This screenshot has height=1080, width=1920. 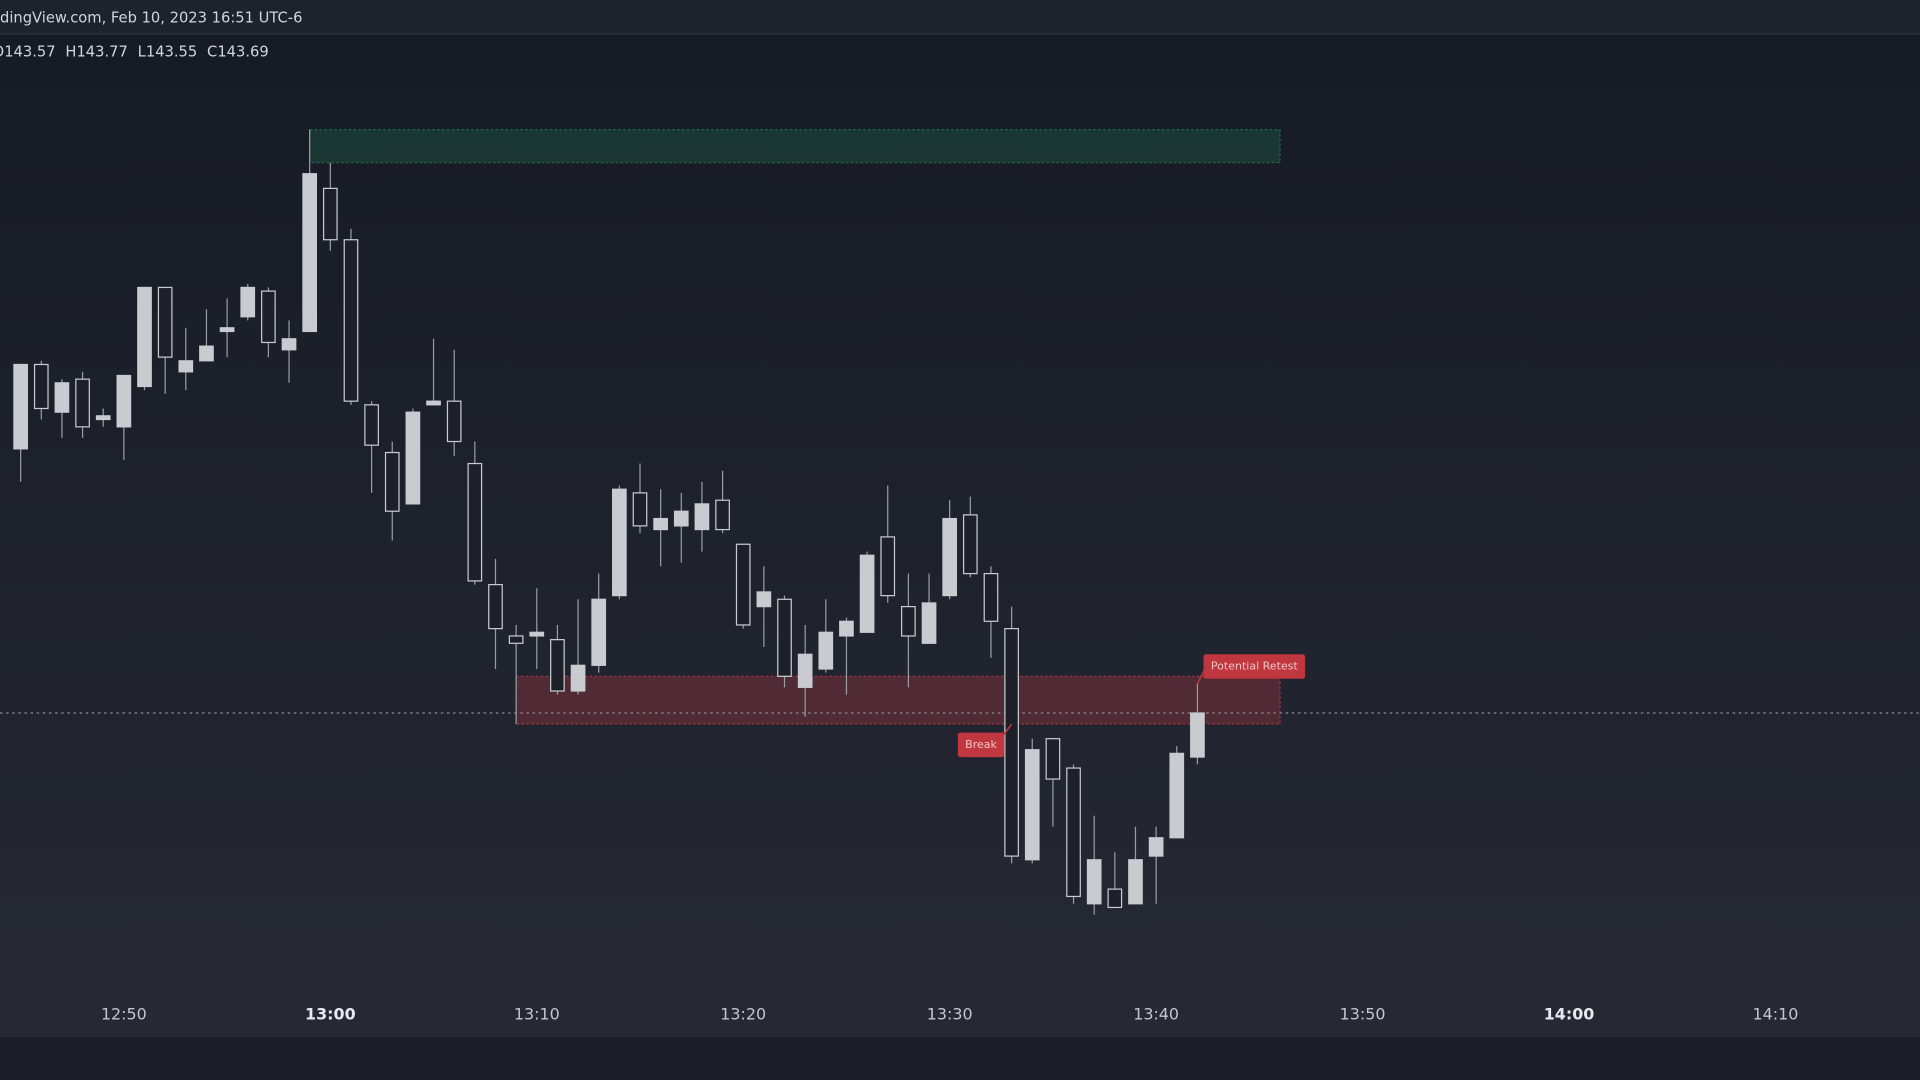 I want to click on annotation-label: Break, so click(x=981, y=744).